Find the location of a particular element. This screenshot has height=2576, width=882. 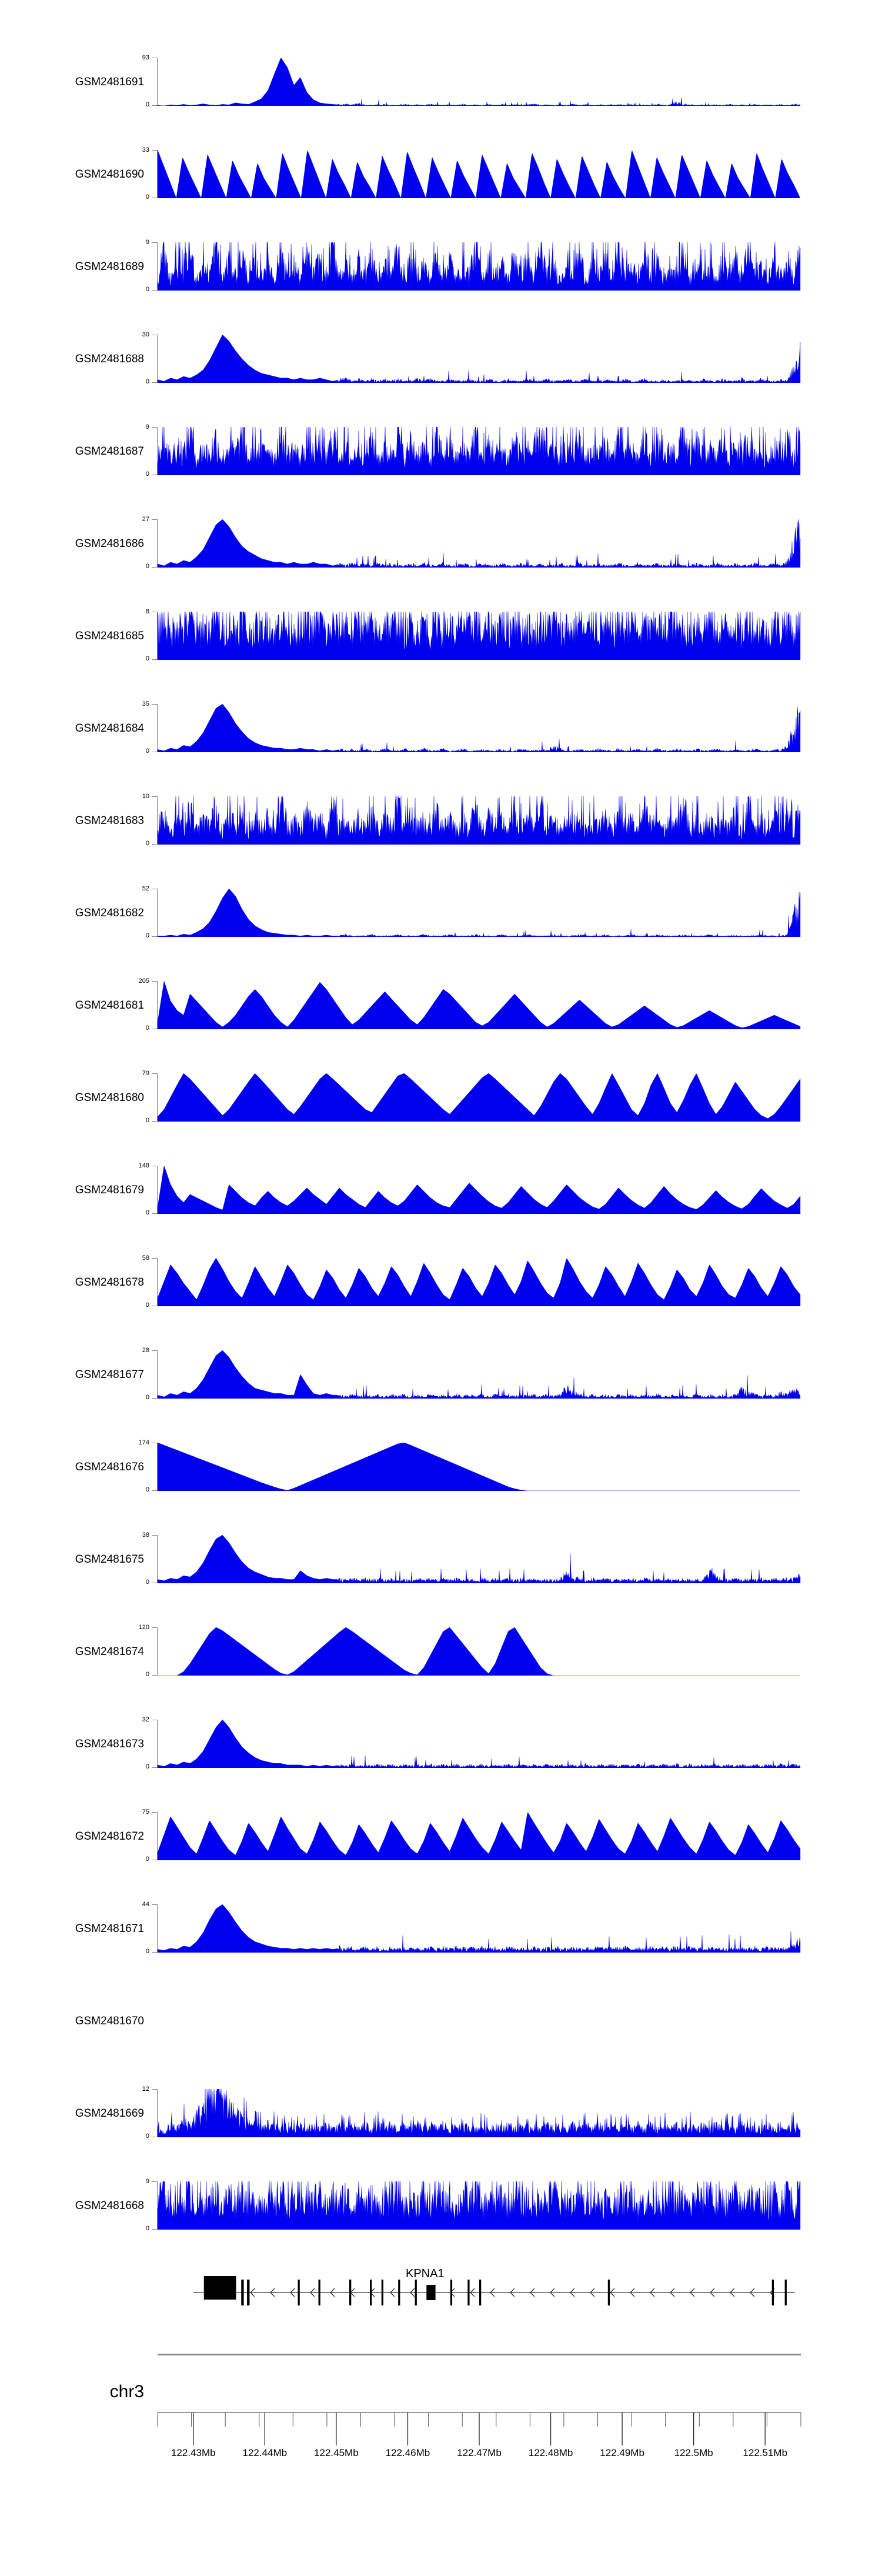

coverage-track: GSM2481687 9 0 is located at coordinates (441, 455).